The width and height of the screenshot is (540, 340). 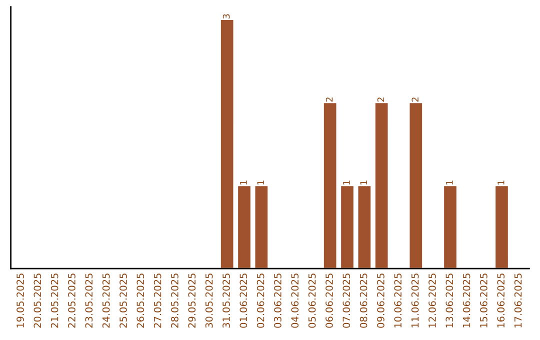 I want to click on x-tick-label: 20.05.2025, so click(x=38, y=301).